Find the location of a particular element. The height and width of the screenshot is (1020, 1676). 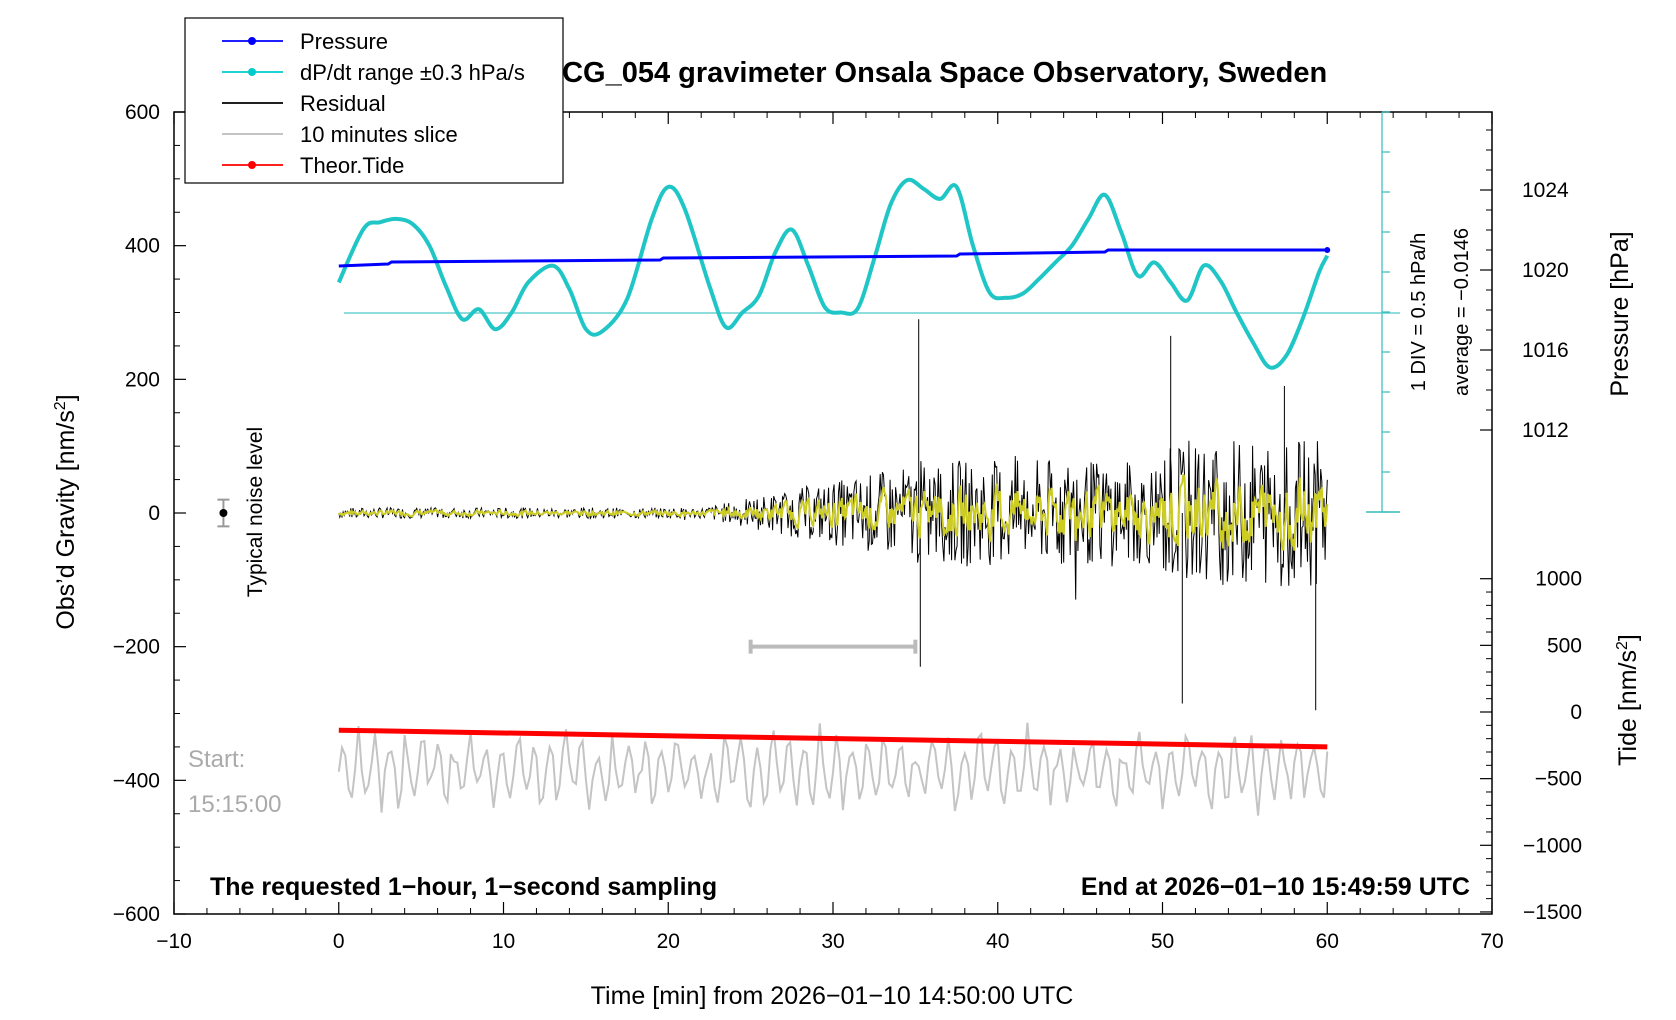

slice-series-line is located at coordinates (833, 769).